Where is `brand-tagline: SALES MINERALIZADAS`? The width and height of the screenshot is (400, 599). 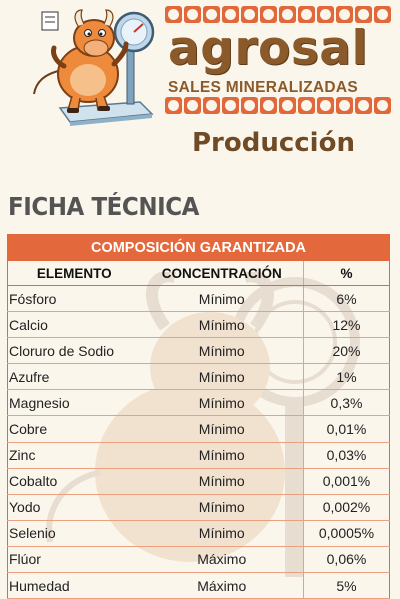
brand-tagline: SALES MINERALIZADAS is located at coordinates (263, 87).